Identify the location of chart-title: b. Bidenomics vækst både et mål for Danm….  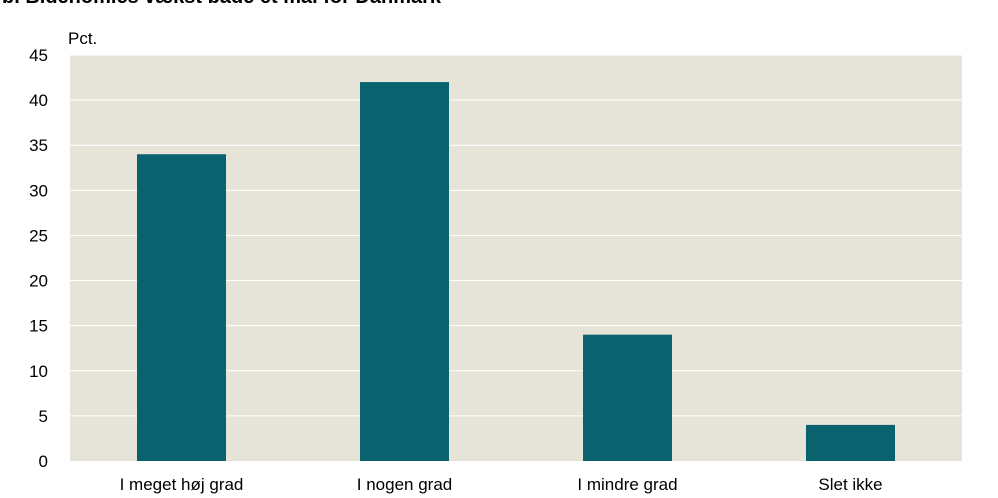
(221, 4).